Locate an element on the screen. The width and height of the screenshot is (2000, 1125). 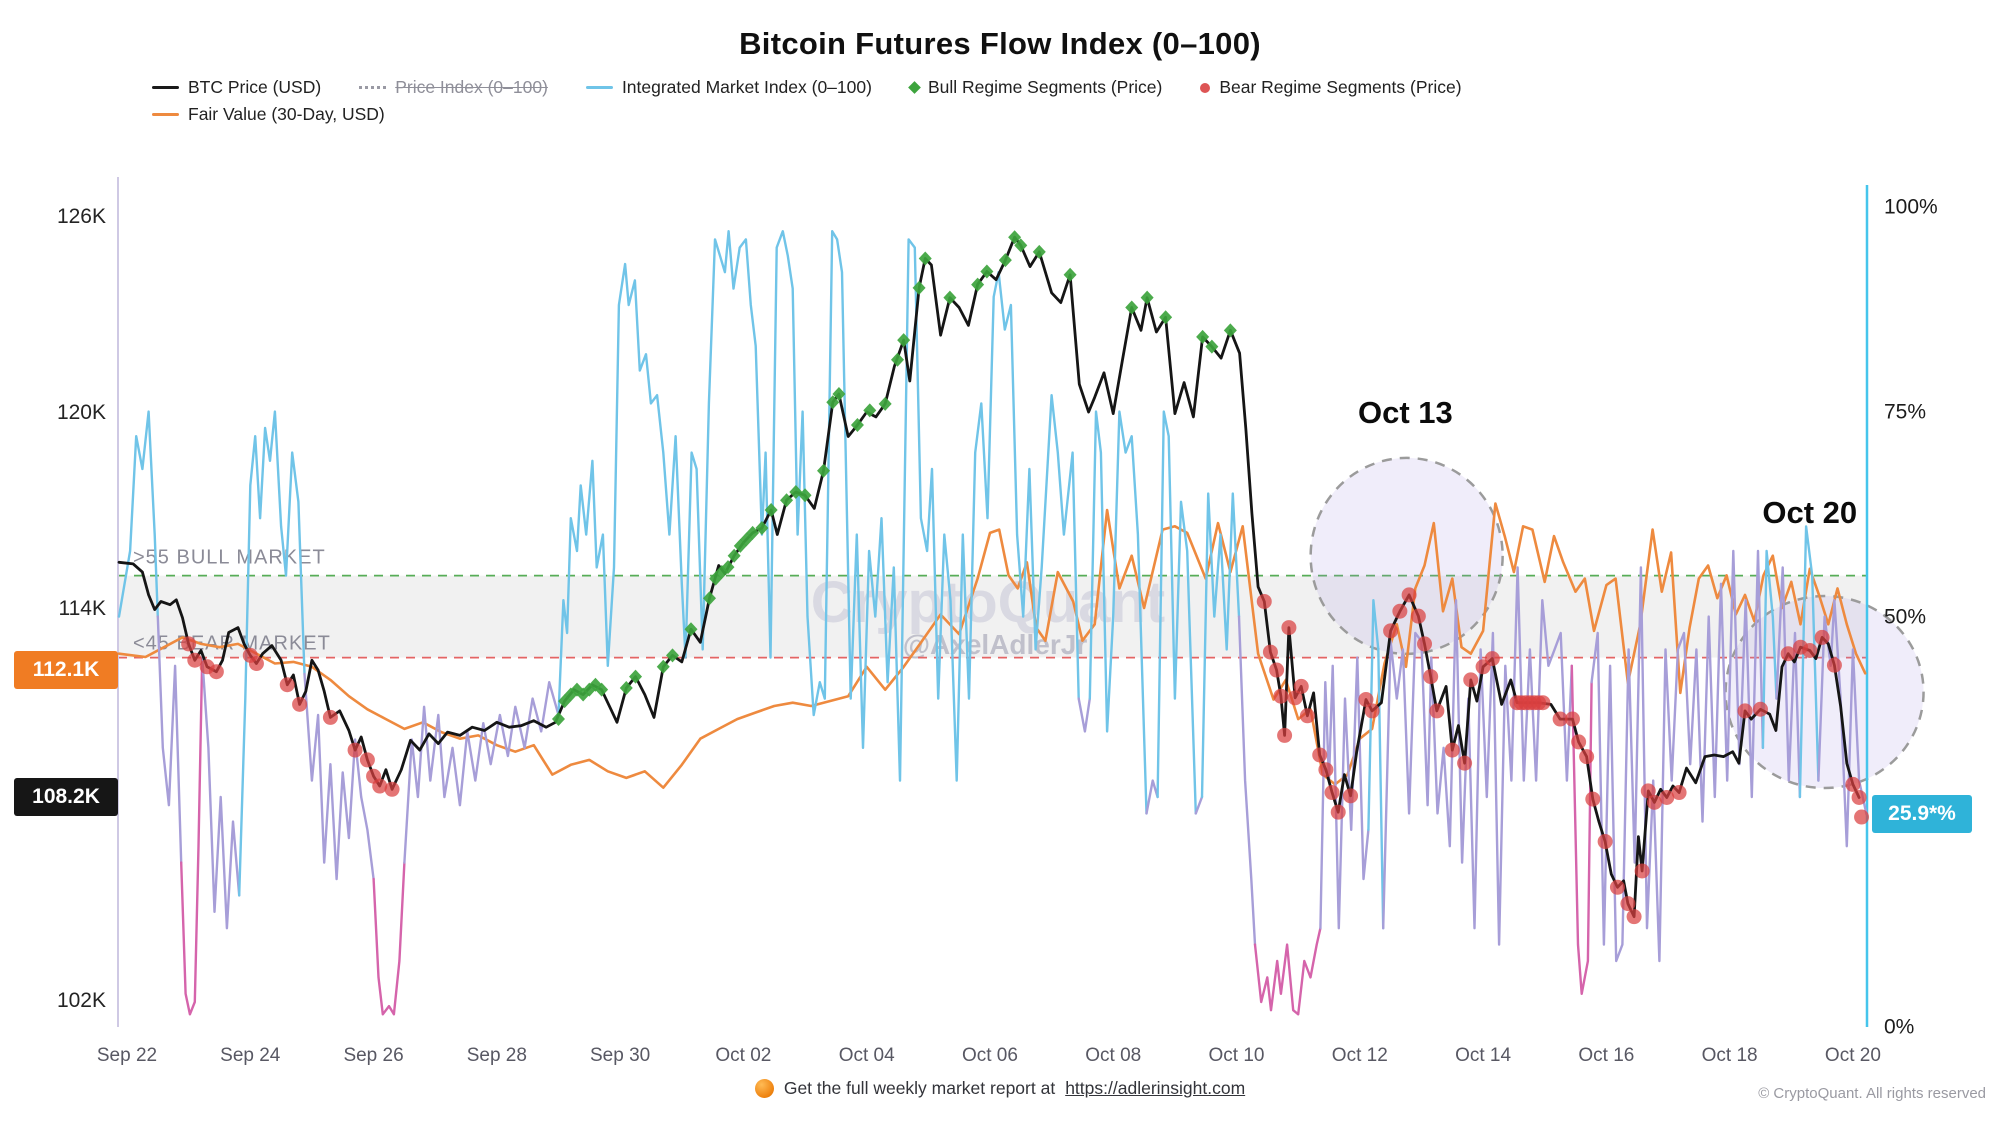
index-tick-label: 100% is located at coordinates (1911, 207).